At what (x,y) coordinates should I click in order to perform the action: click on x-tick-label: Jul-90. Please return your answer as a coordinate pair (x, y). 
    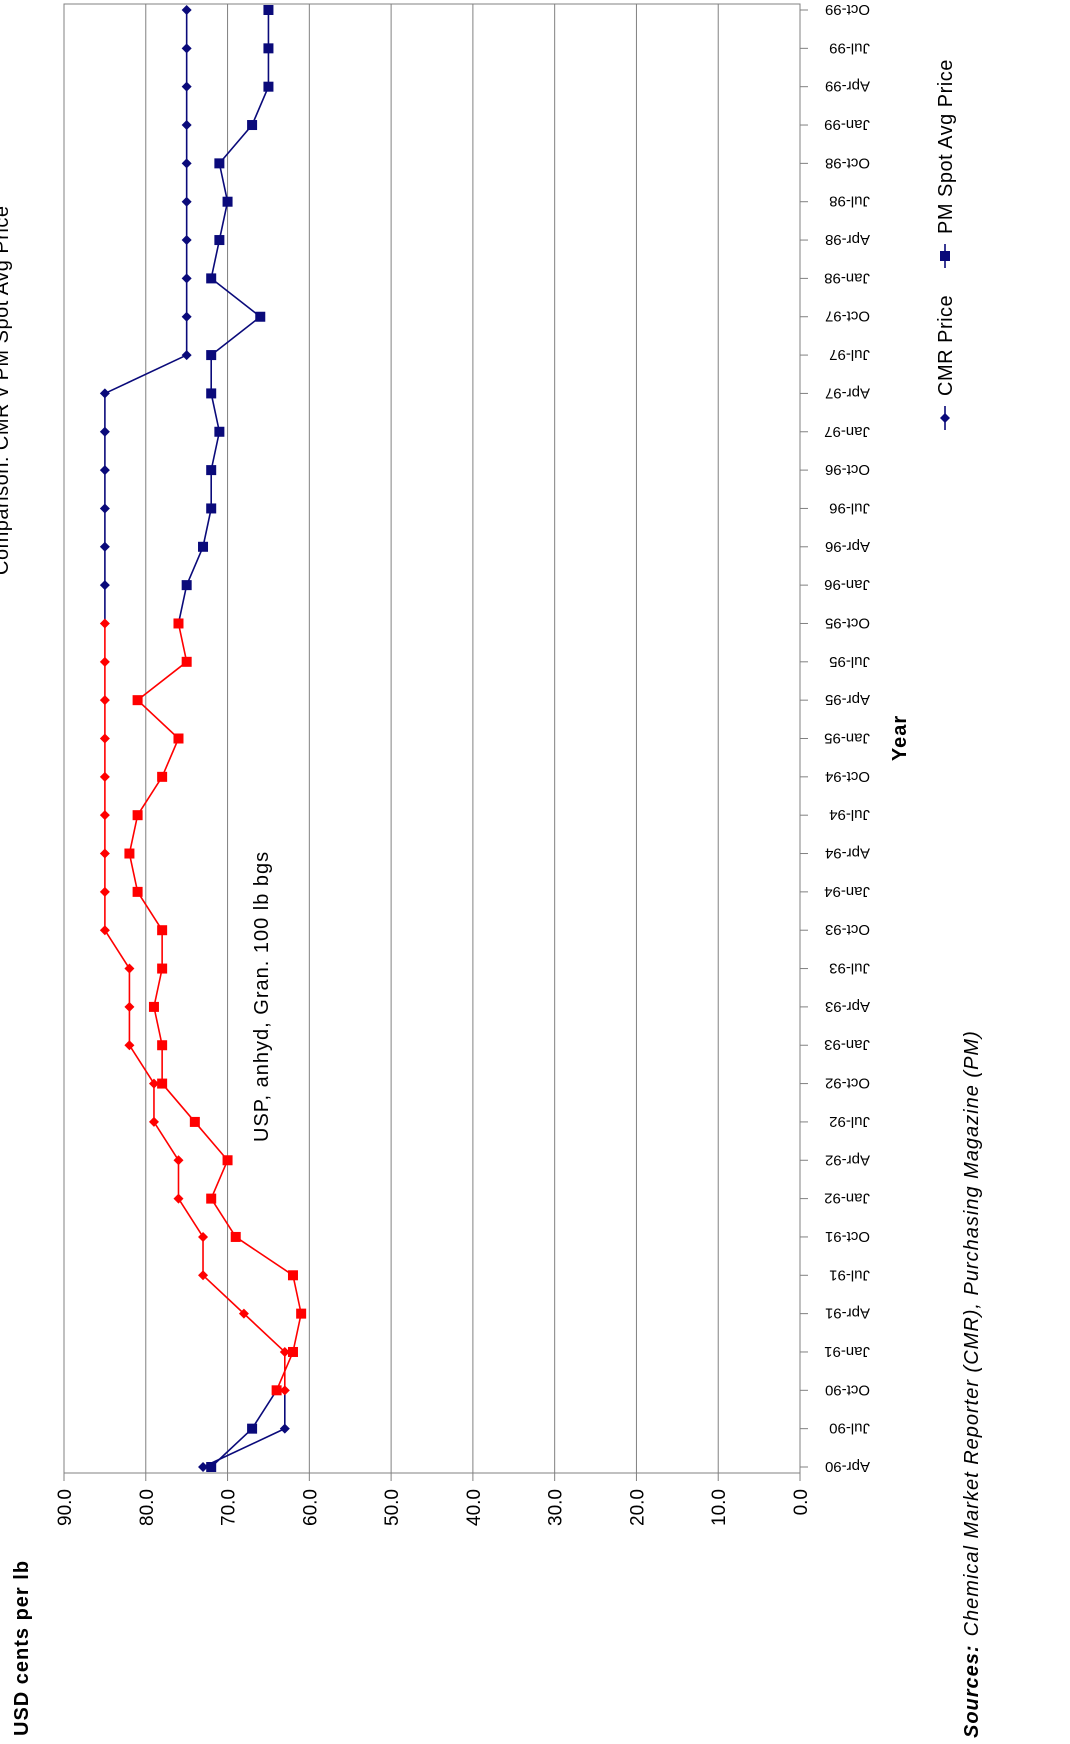
    Looking at the image, I should click on (849, 1428).